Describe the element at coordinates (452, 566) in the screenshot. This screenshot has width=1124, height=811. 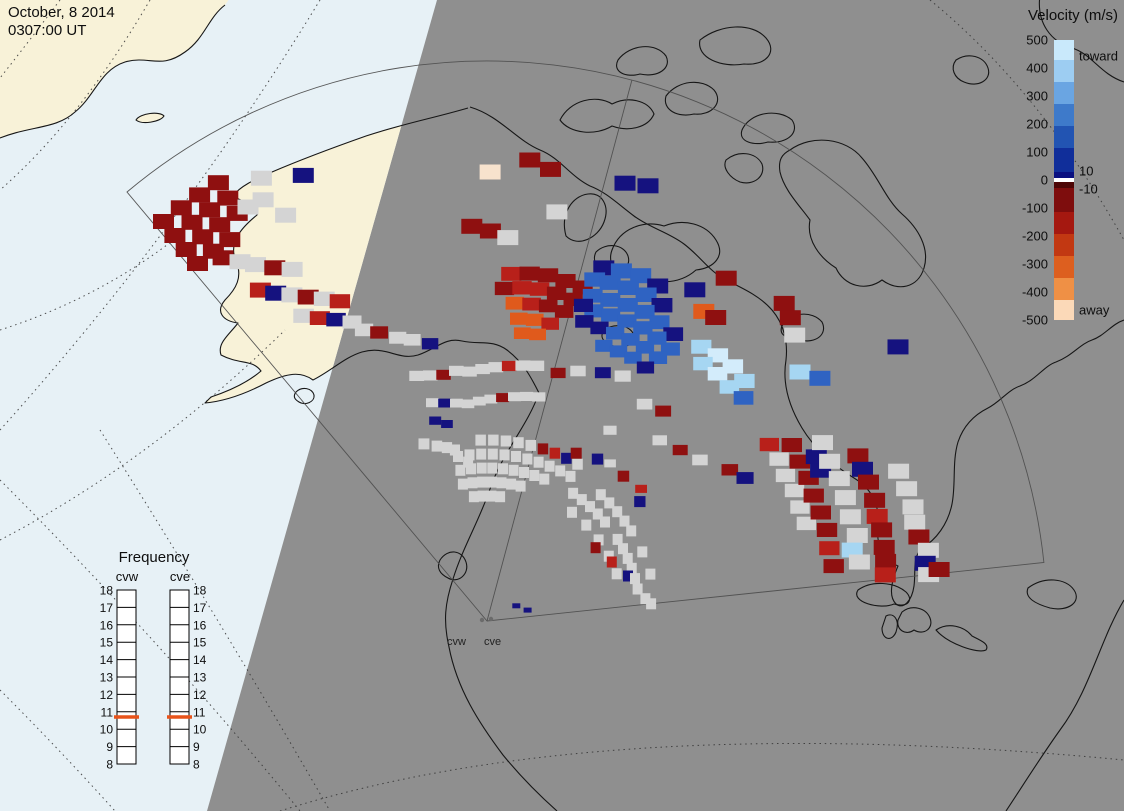
I see `vancouver-island-coast` at that location.